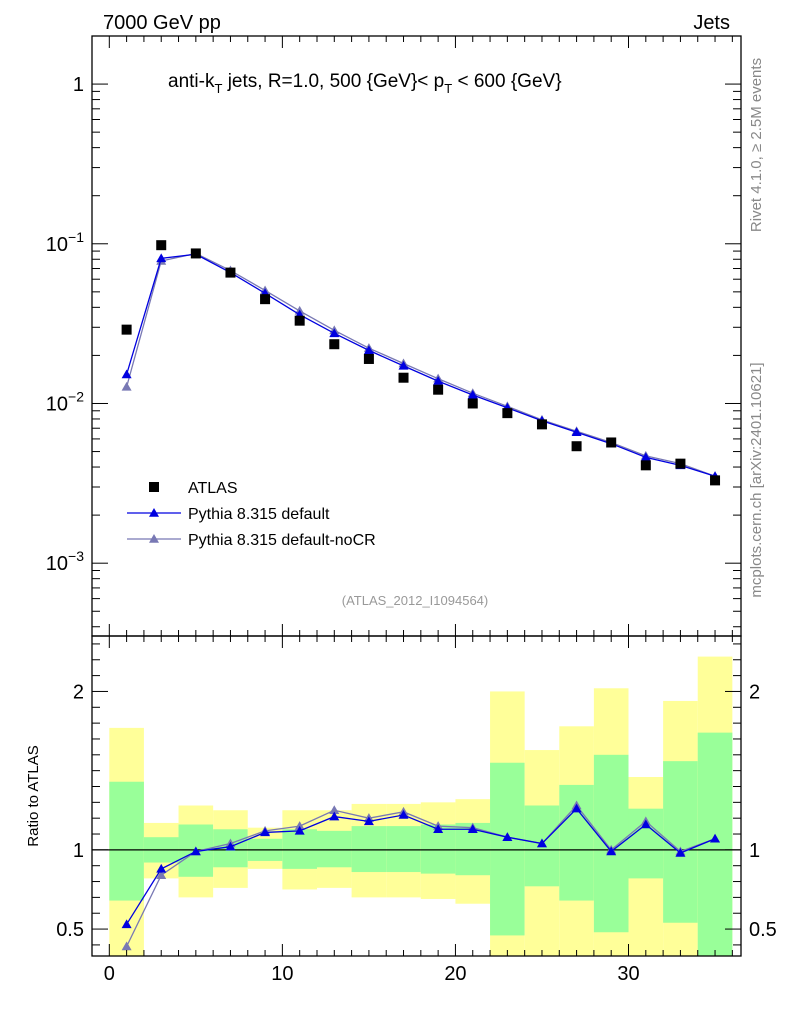 The height and width of the screenshot is (1024, 786). I want to click on jets-label: Jets, so click(711, 23).